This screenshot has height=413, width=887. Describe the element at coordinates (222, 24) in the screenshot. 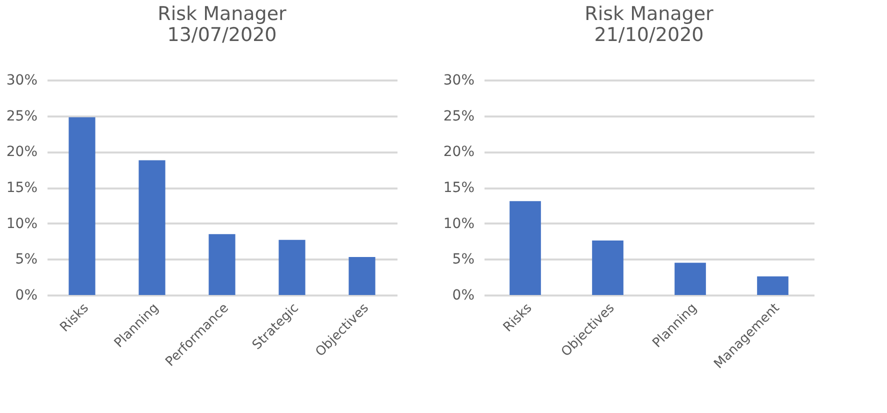

I see `chart-title: Risk Manager 13/07/2020` at that location.